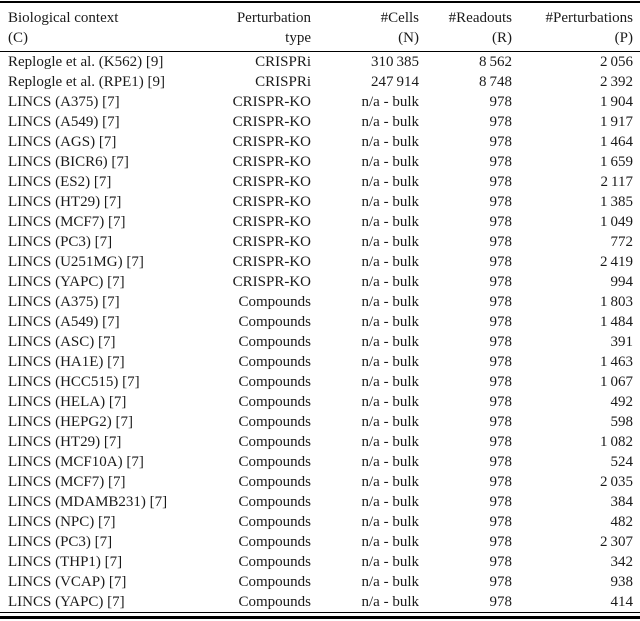  I want to click on cell-readouts: 8 562, so click(495, 62).